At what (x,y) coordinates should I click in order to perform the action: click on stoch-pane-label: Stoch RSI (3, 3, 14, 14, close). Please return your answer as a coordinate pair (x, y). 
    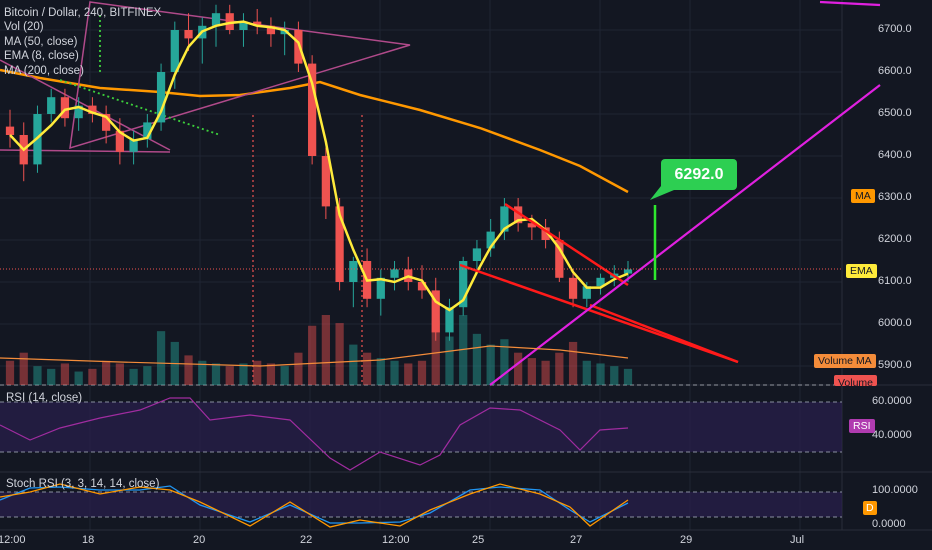
    Looking at the image, I should click on (83, 484).